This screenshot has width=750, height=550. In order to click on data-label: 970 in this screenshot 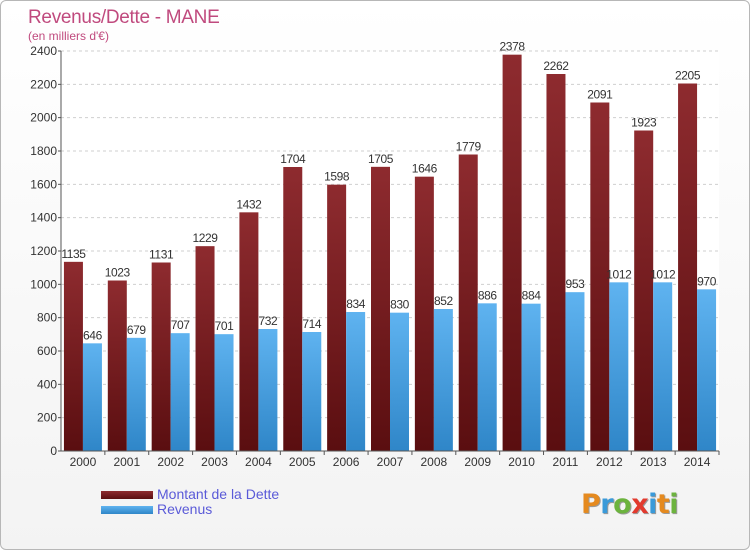, I will do `click(707, 281)`.